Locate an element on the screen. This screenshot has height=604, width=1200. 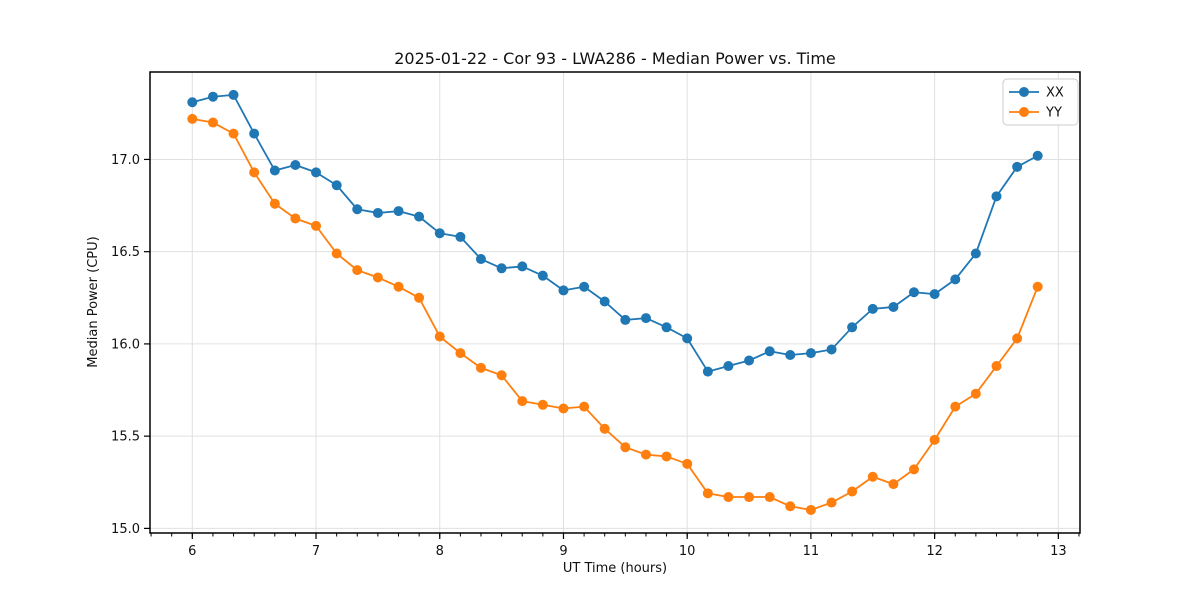
legend: XX YY is located at coordinates (1040, 102).